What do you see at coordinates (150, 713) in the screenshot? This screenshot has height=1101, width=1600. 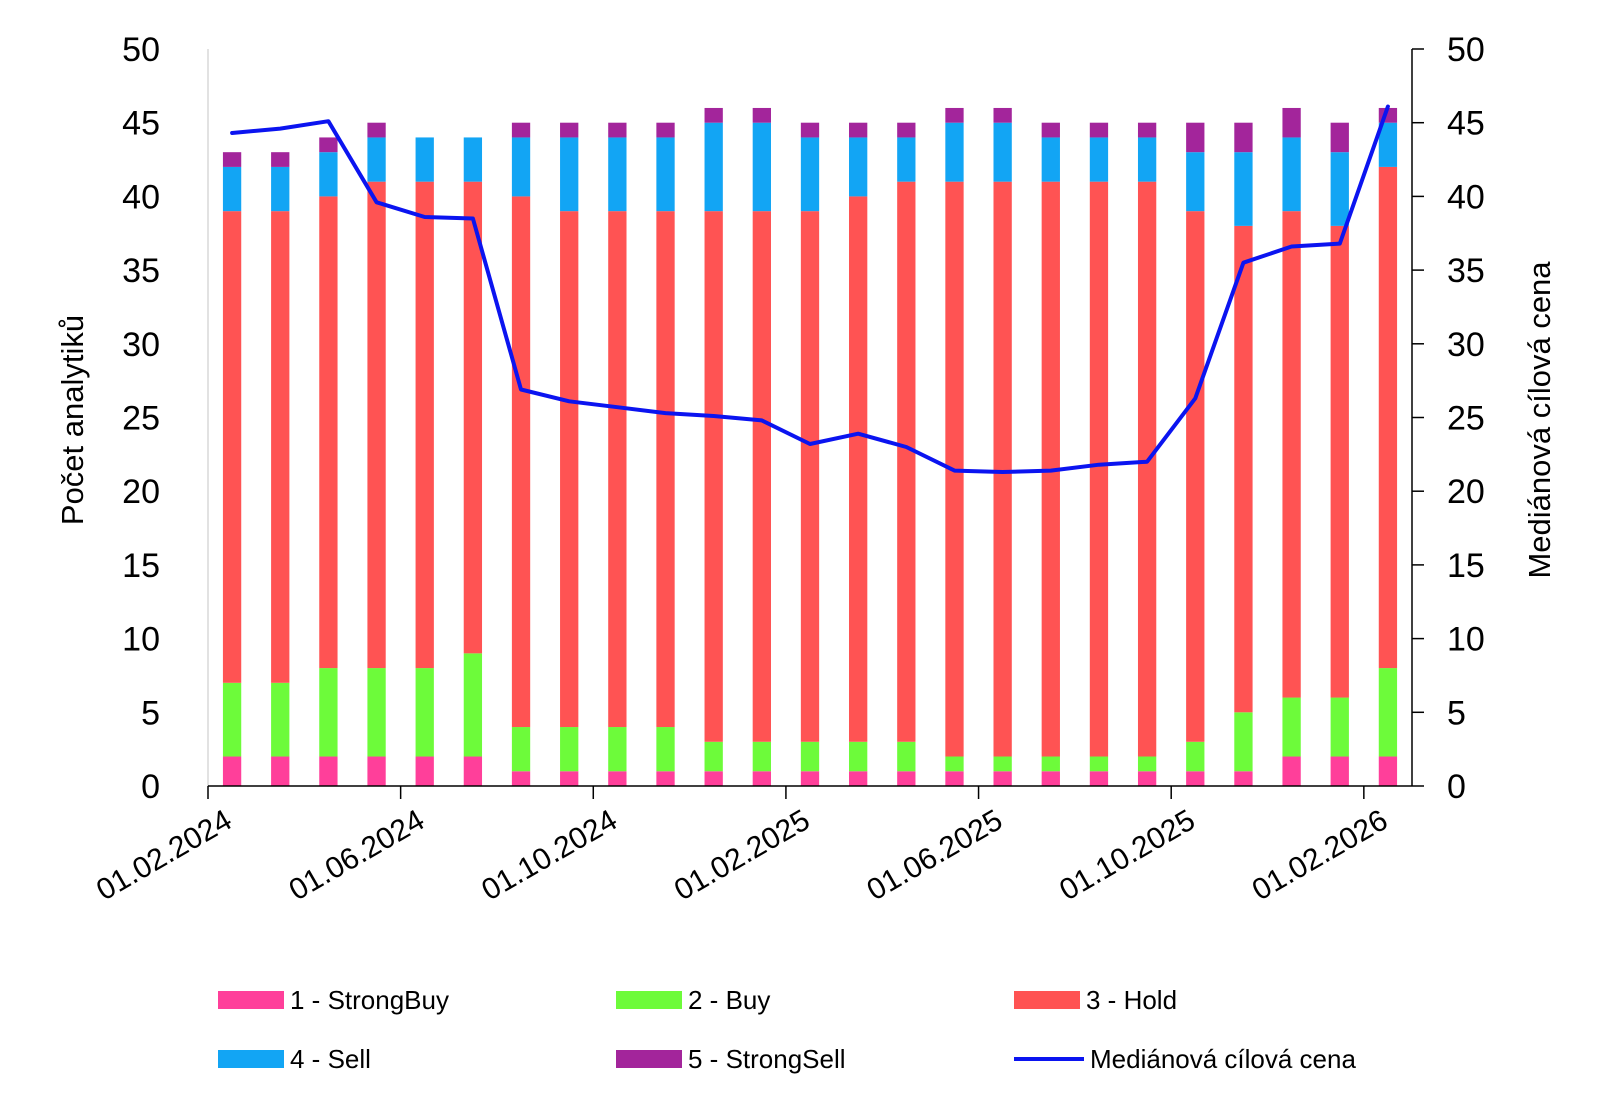 I see `y-tick-label-5: 5` at bounding box center [150, 713].